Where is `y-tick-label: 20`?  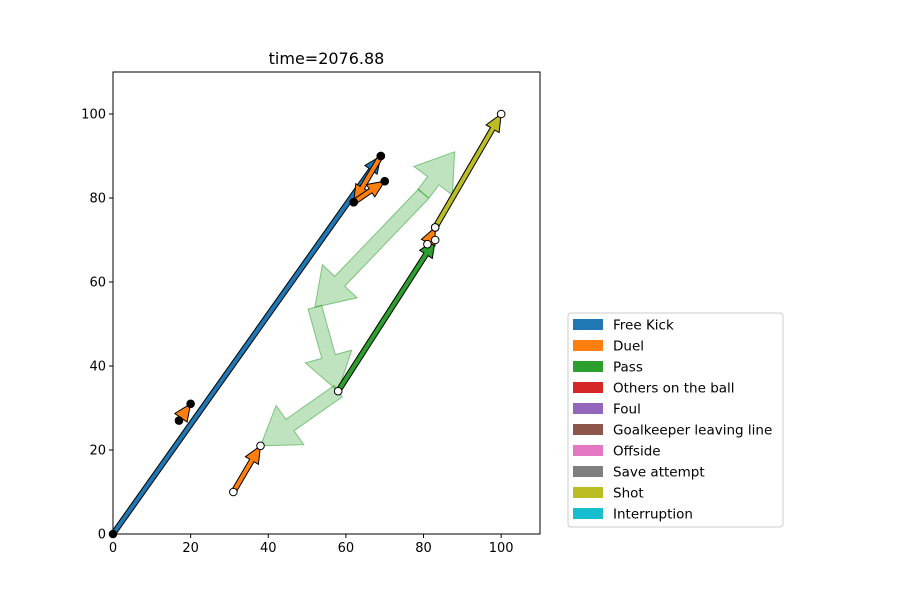 y-tick-label: 20 is located at coordinates (97, 451).